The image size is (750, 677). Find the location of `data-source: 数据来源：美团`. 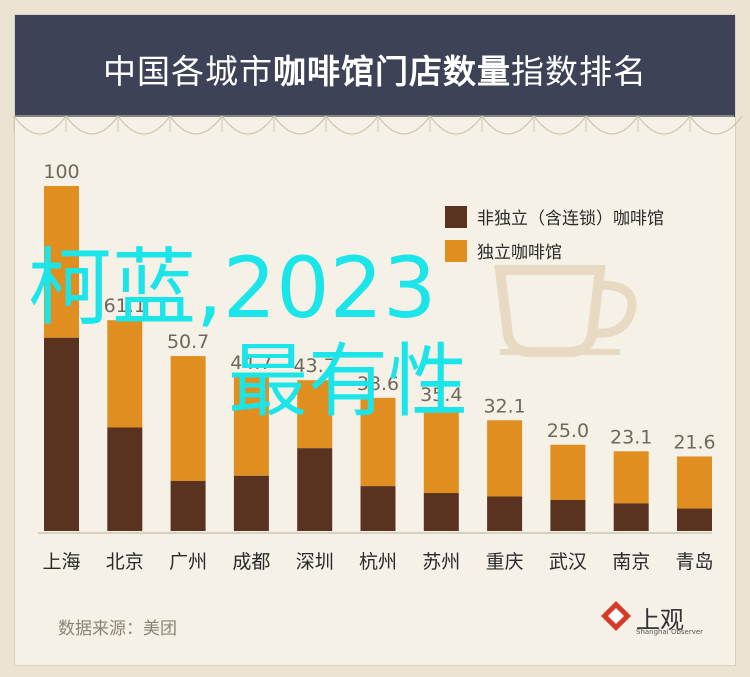

data-source: 数据来源：美团 is located at coordinates (117, 629).